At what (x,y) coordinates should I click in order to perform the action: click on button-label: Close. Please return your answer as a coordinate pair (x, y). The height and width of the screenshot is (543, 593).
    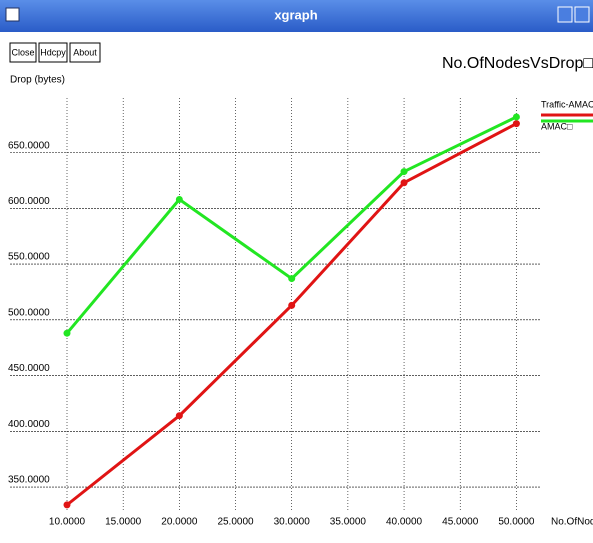
    Looking at the image, I should click on (22, 52).